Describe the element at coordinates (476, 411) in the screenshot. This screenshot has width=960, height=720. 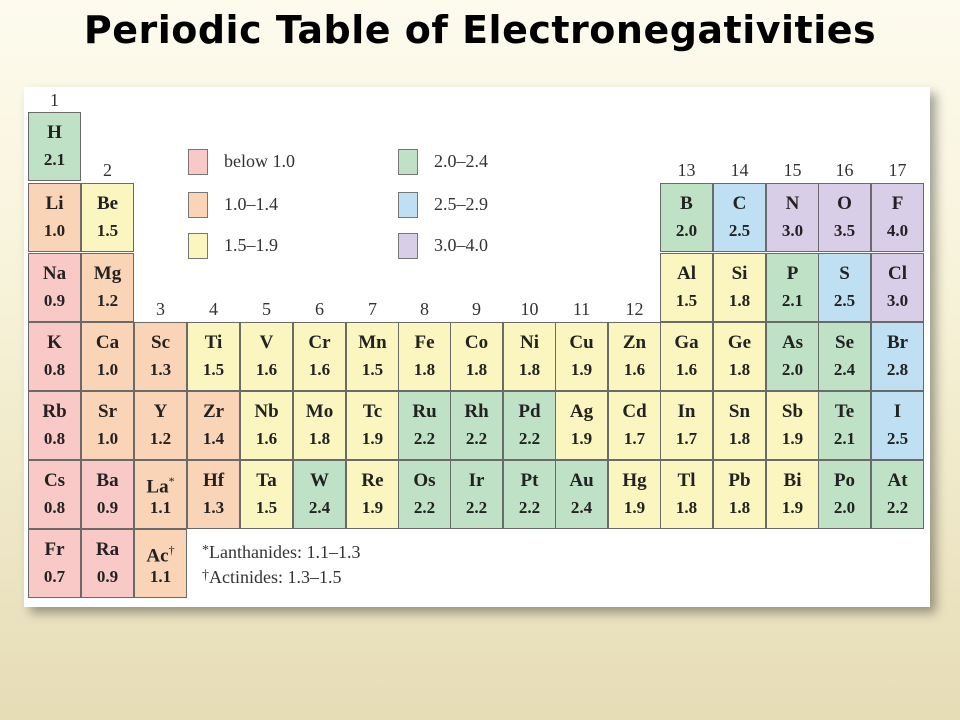
I see `element-symbol: Rh` at that location.